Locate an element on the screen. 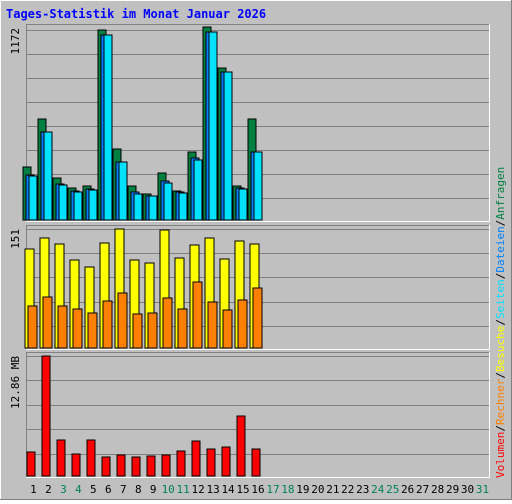  chart-title: Tages-Statistik im Monat Januar 2026 is located at coordinates (136, 14).